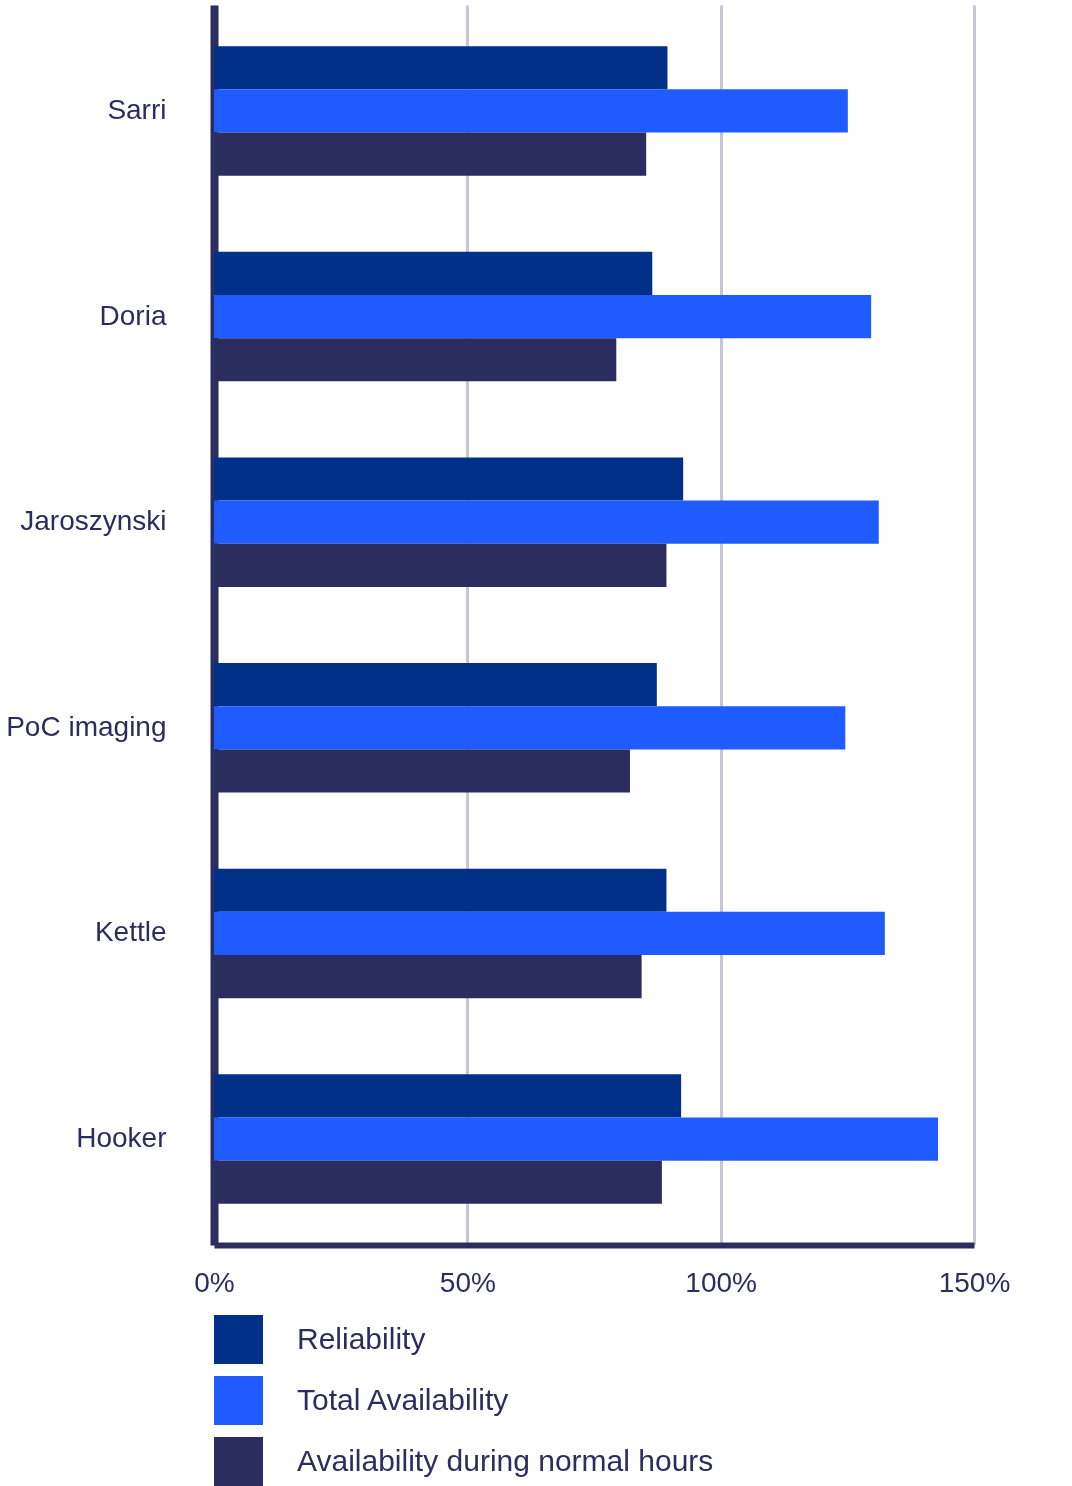 This screenshot has width=1072, height=1486. What do you see at coordinates (130, 932) in the screenshot?
I see `y-tick-label: Kettle` at bounding box center [130, 932].